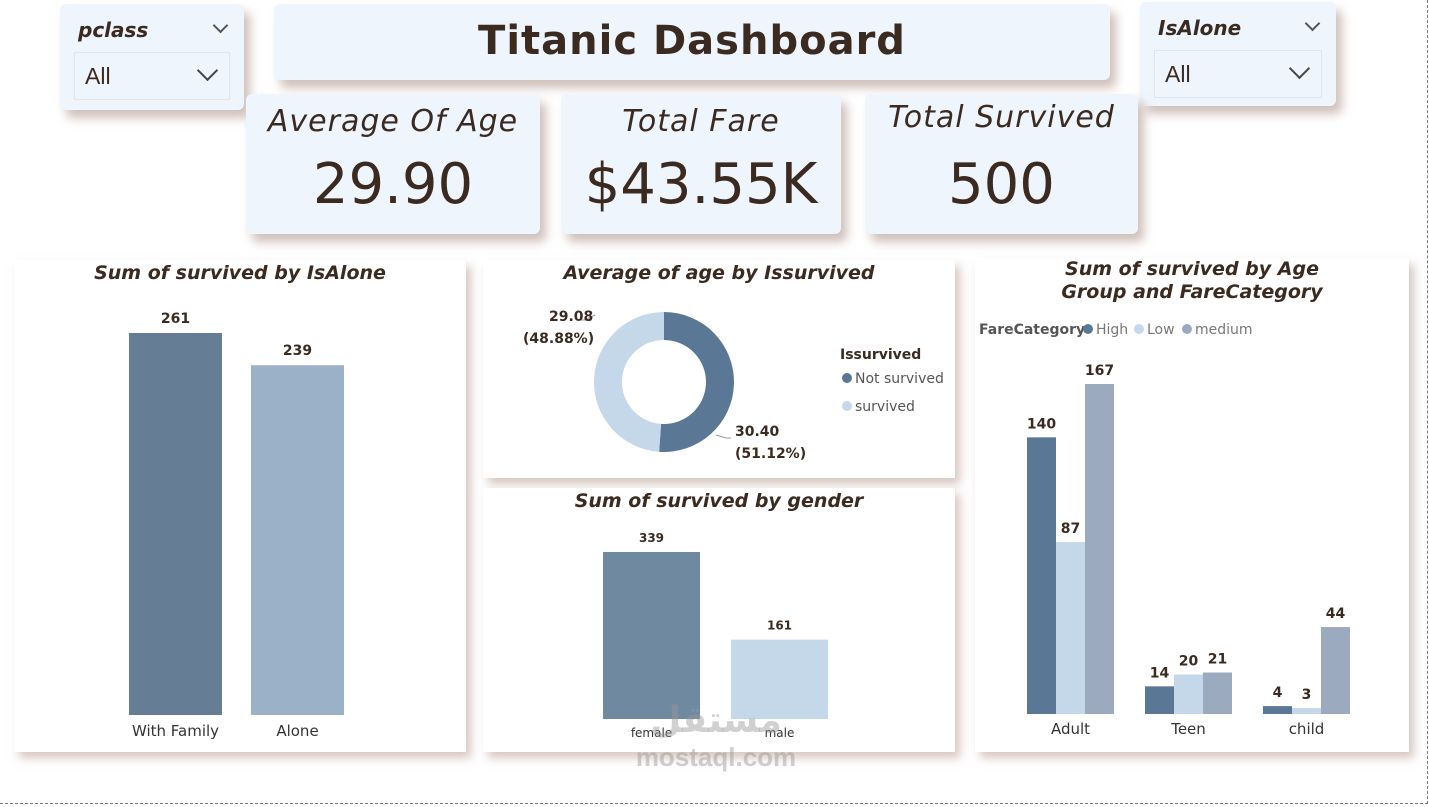  I want to click on data-label: (48.88%), so click(558, 339).